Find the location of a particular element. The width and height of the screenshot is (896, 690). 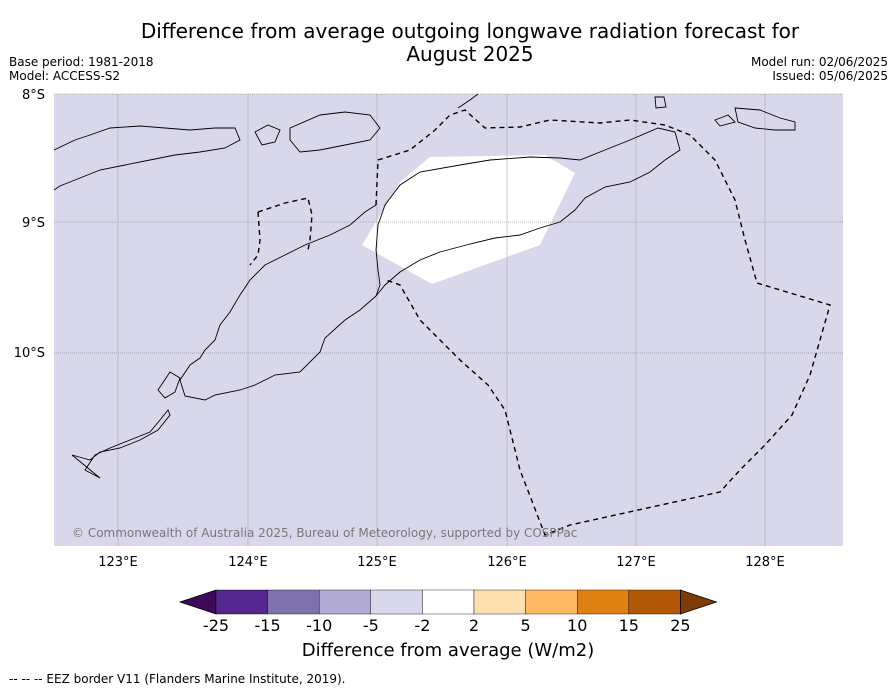

lon-label-124e: 124°E is located at coordinates (248, 562).